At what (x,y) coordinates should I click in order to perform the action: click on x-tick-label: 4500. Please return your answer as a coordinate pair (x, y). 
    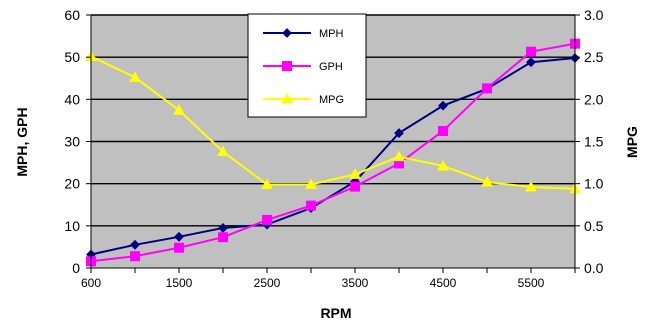
    Looking at the image, I should click on (443, 283).